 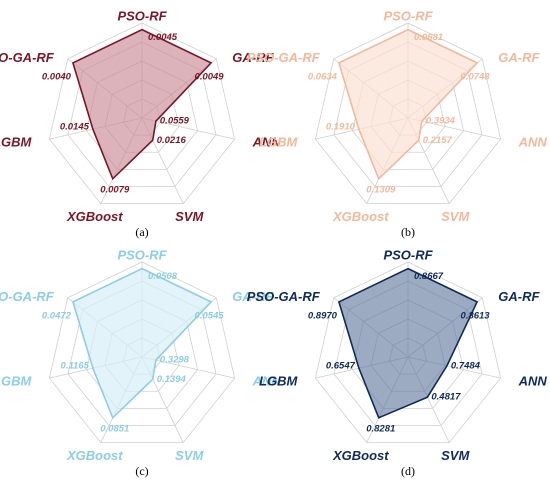 What do you see at coordinates (429, 276) in the screenshot?
I see `value-label: 0.8667` at bounding box center [429, 276].